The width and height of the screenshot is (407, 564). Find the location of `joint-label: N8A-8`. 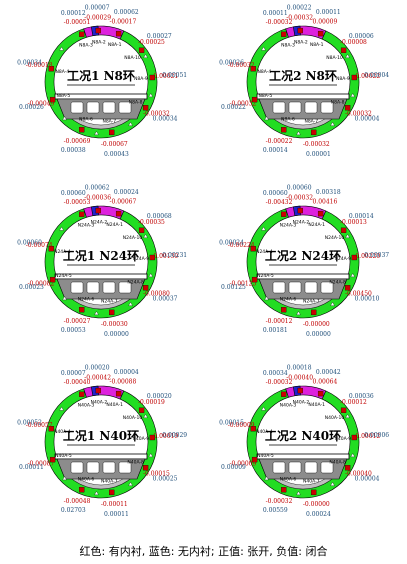

joint-label: N8A-8 is located at coordinates (136, 103).